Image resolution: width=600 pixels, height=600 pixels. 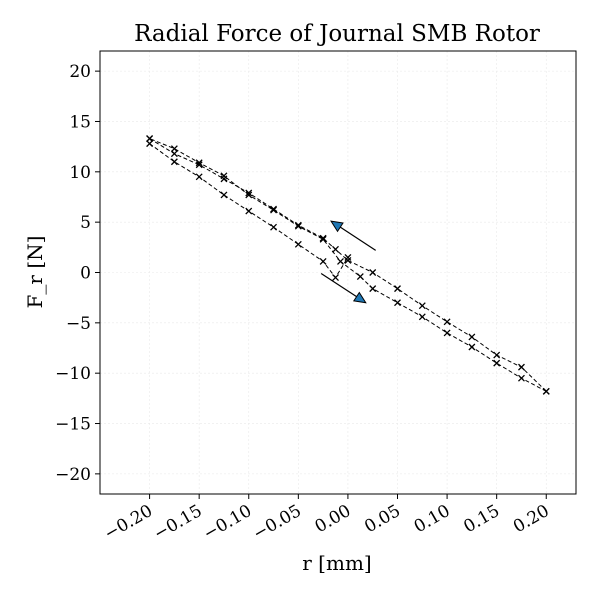 I want to click on y-tick-label: −20, so click(x=73, y=475).